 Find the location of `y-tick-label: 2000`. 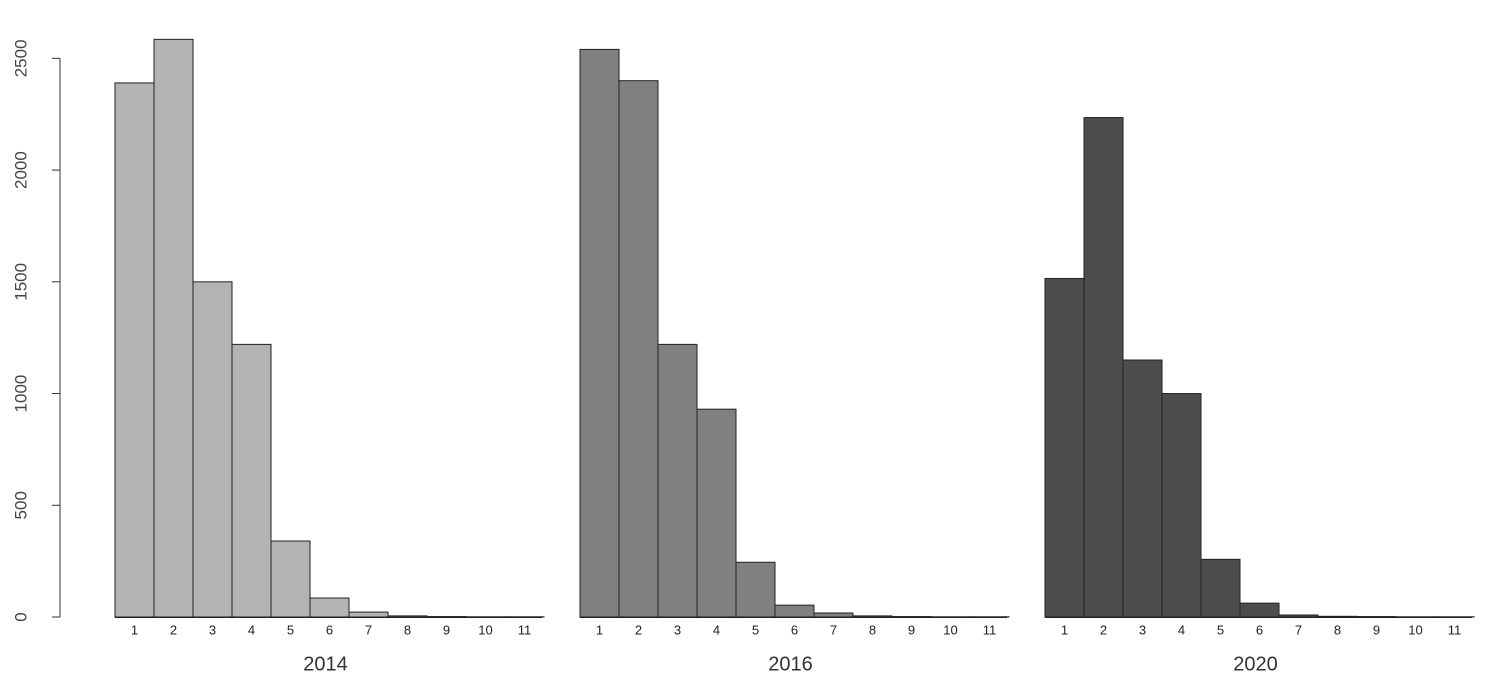

y-tick-label: 2000 is located at coordinates (20, 170).